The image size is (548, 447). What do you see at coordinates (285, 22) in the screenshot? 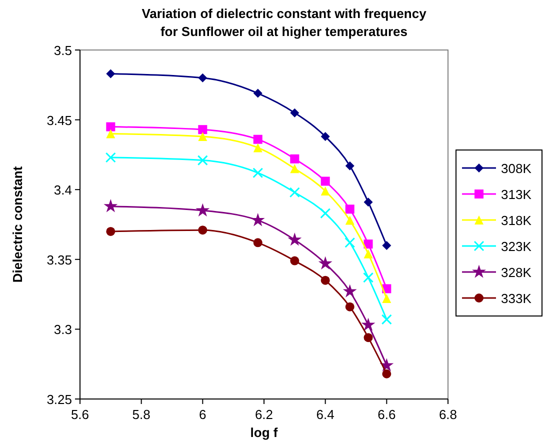
I see `chart-title: Variation of dielectric constant with frequency for Sunflower oil at higher temperatures` at bounding box center [285, 22].